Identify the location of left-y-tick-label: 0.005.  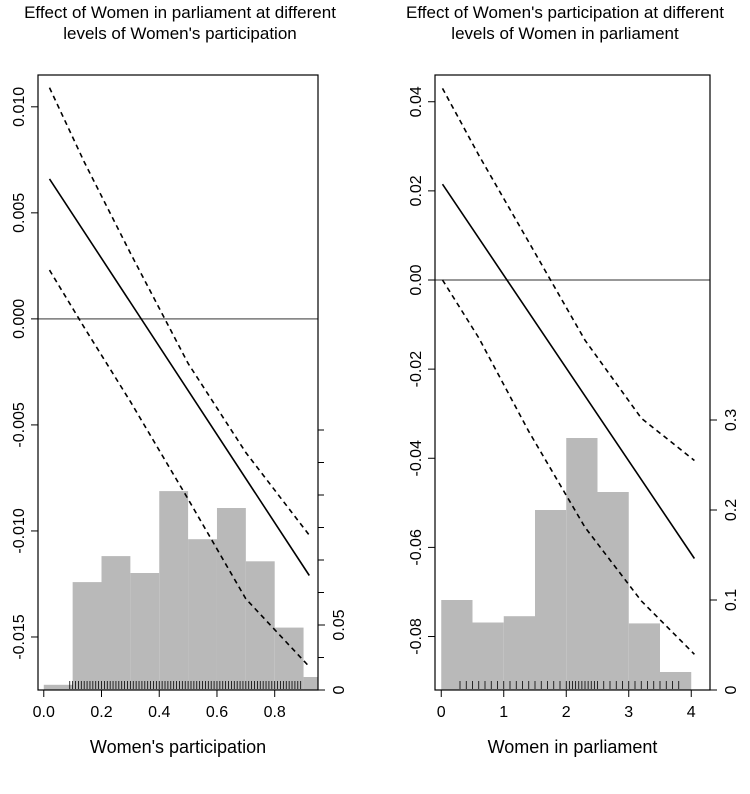
(19, 213).